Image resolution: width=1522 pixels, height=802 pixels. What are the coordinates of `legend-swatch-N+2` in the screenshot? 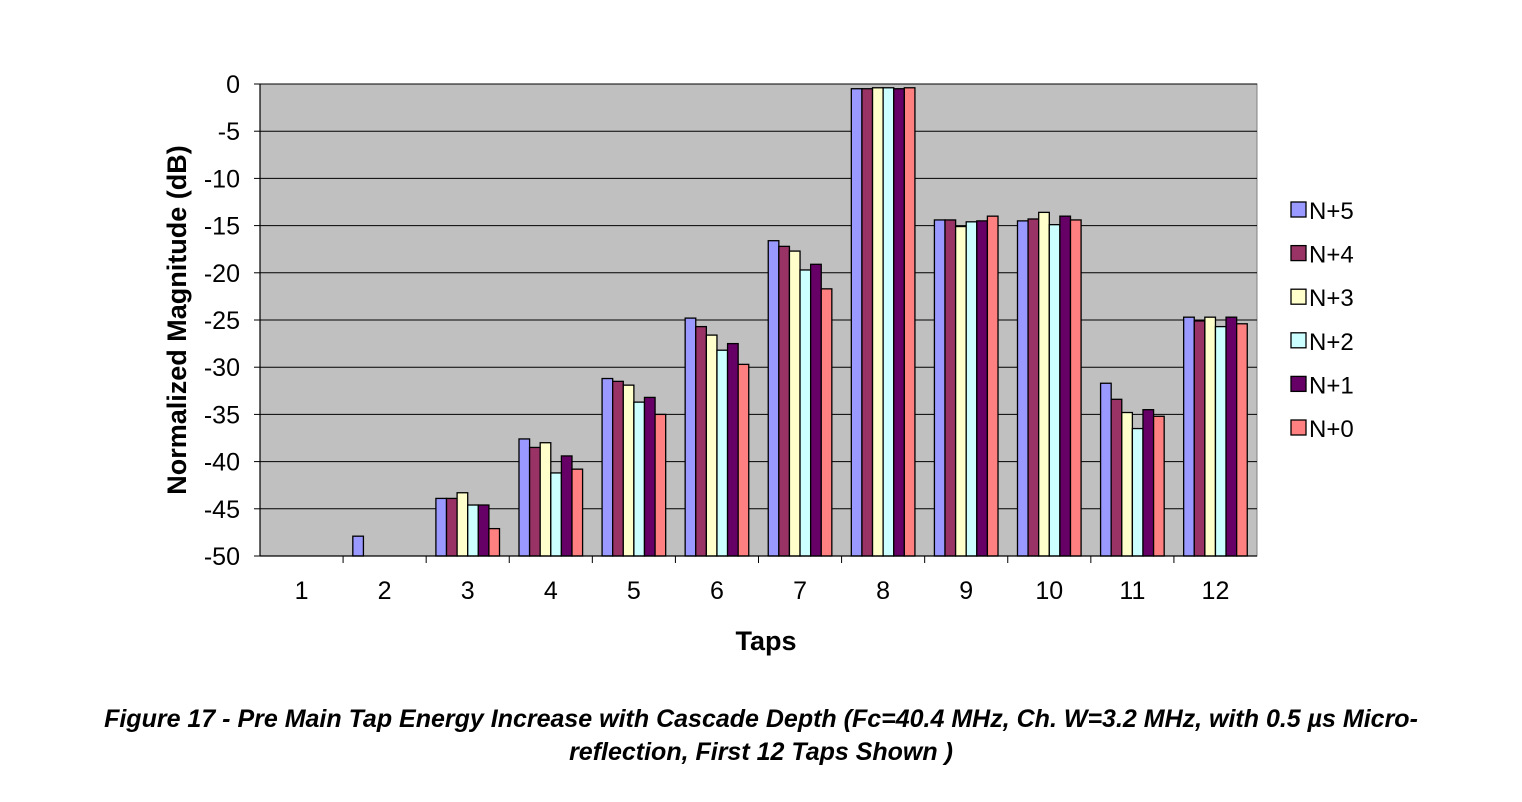 It's located at (1298, 340).